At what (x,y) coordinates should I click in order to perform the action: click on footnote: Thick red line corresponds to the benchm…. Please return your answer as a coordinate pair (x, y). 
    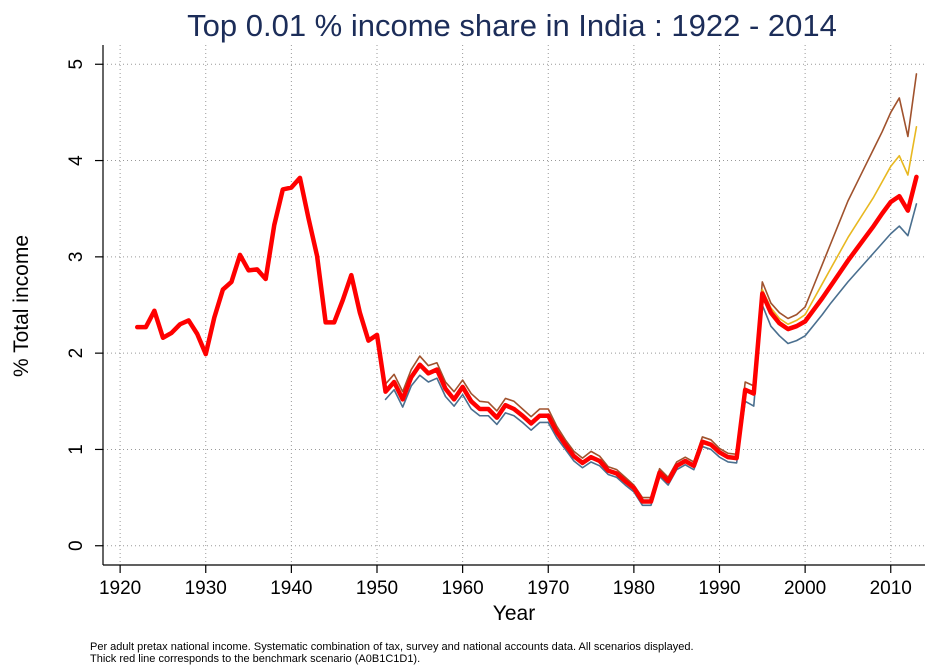
    Looking at the image, I should click on (255, 659).